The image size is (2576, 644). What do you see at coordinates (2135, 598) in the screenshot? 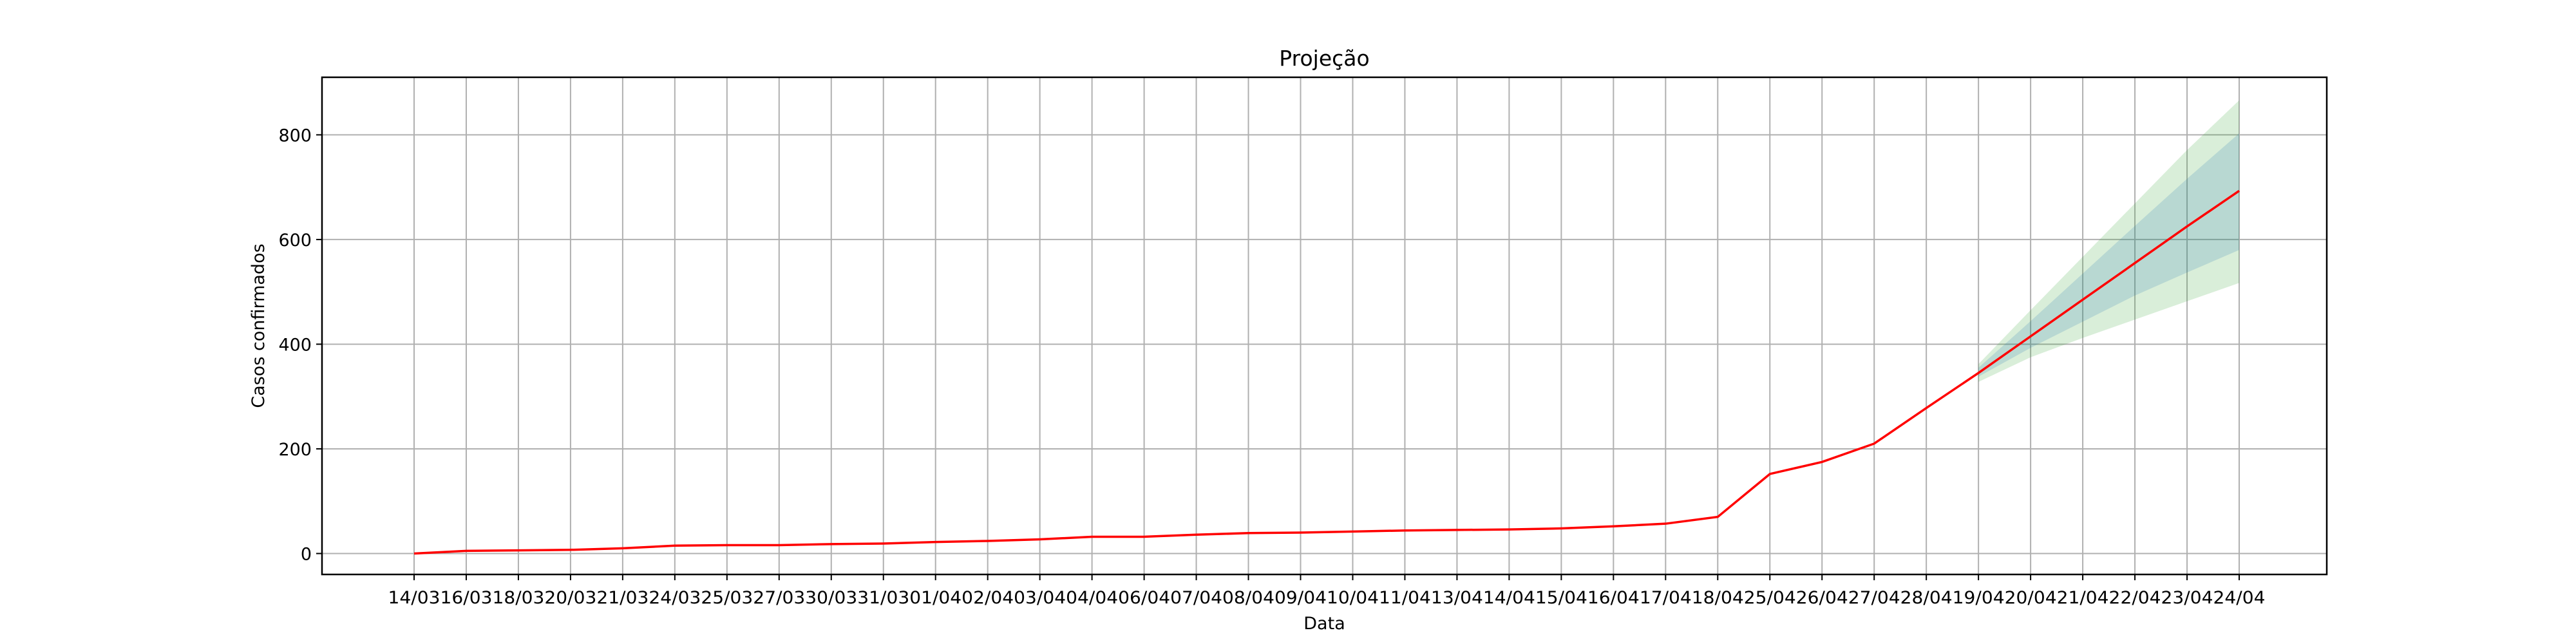
I see `x-tick-label: 22/04` at bounding box center [2135, 598].